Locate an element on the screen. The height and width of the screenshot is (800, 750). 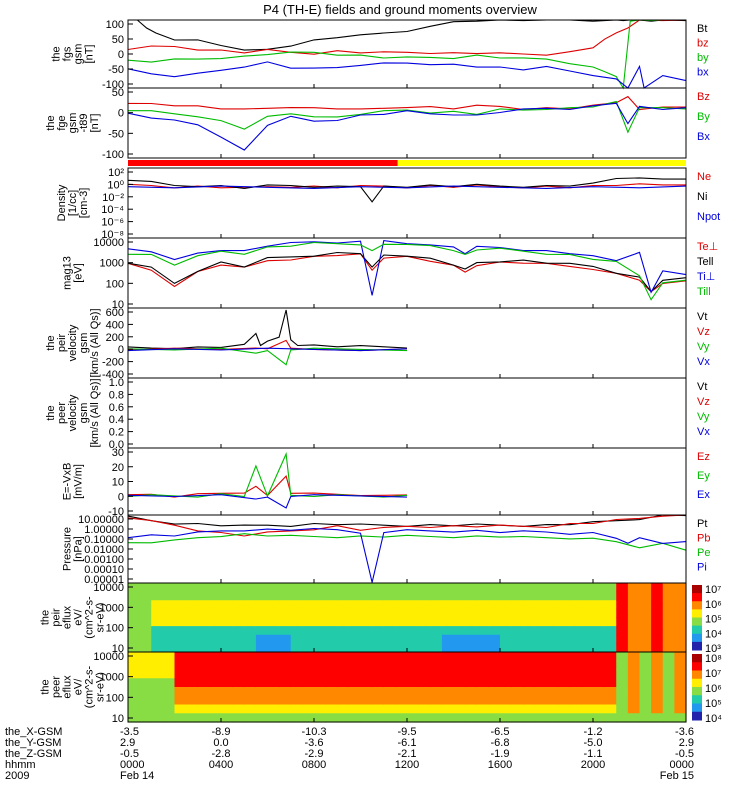
y-axis-label-line: [cm-3] is located at coordinates (84, 203).